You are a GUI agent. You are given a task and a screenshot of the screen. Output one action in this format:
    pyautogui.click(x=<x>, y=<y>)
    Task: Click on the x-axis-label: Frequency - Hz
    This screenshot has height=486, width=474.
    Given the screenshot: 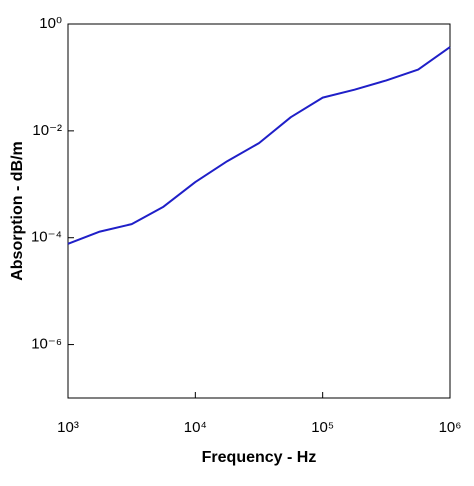 What is the action you would take?
    pyautogui.click(x=259, y=457)
    